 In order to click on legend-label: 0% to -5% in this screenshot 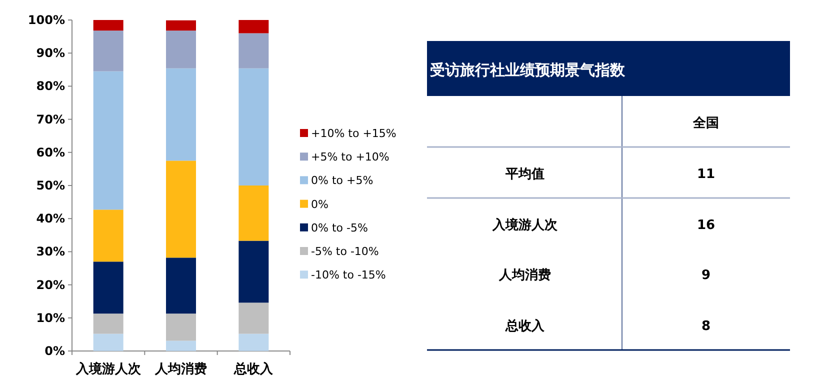, I will do `click(339, 227)`.